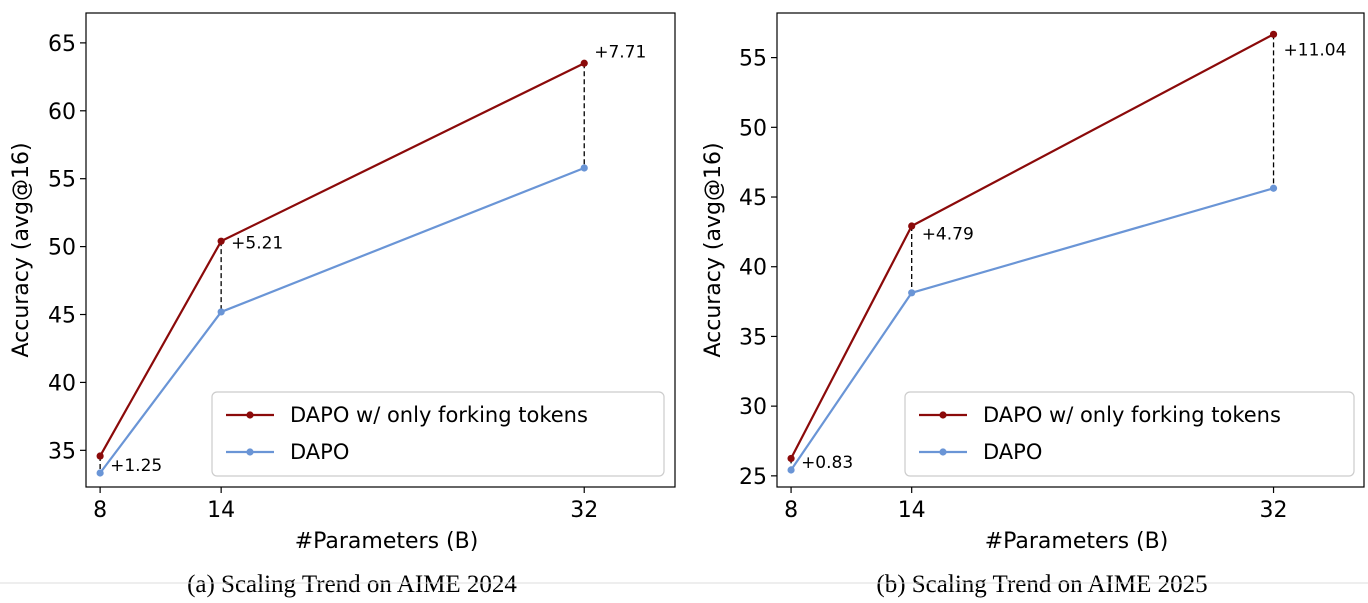 This screenshot has width=1368, height=603. What do you see at coordinates (257, 244) in the screenshot?
I see `gap-annotation: +5.21` at bounding box center [257, 244].